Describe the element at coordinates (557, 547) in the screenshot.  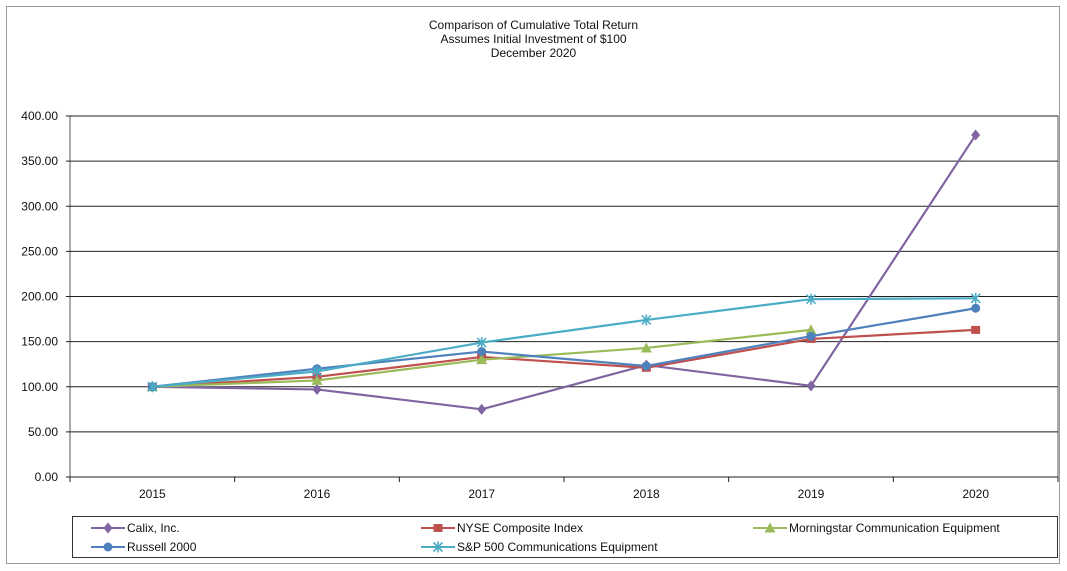
I see `legend-label: S&P 500 Communications Equipment` at that location.